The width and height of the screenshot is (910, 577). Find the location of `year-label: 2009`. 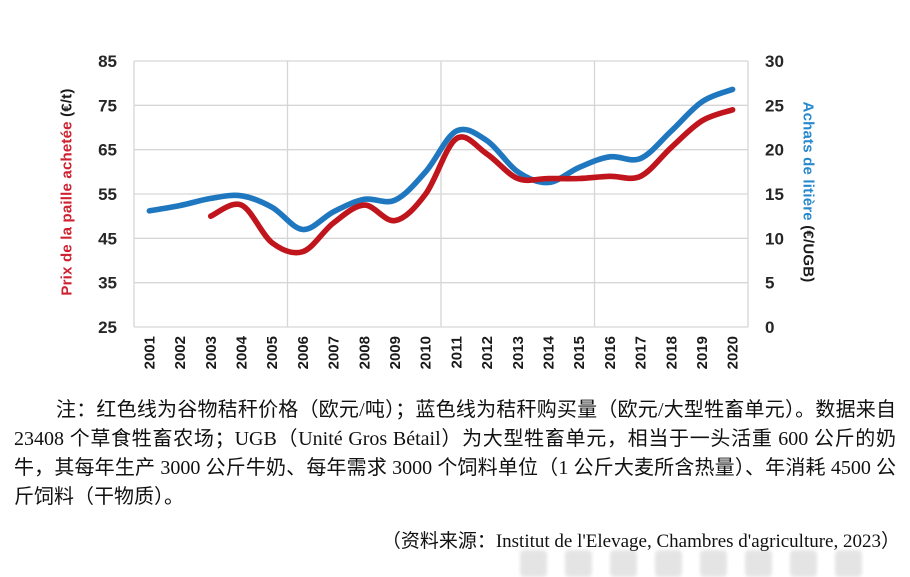

year-label: 2009 is located at coordinates (395, 352).